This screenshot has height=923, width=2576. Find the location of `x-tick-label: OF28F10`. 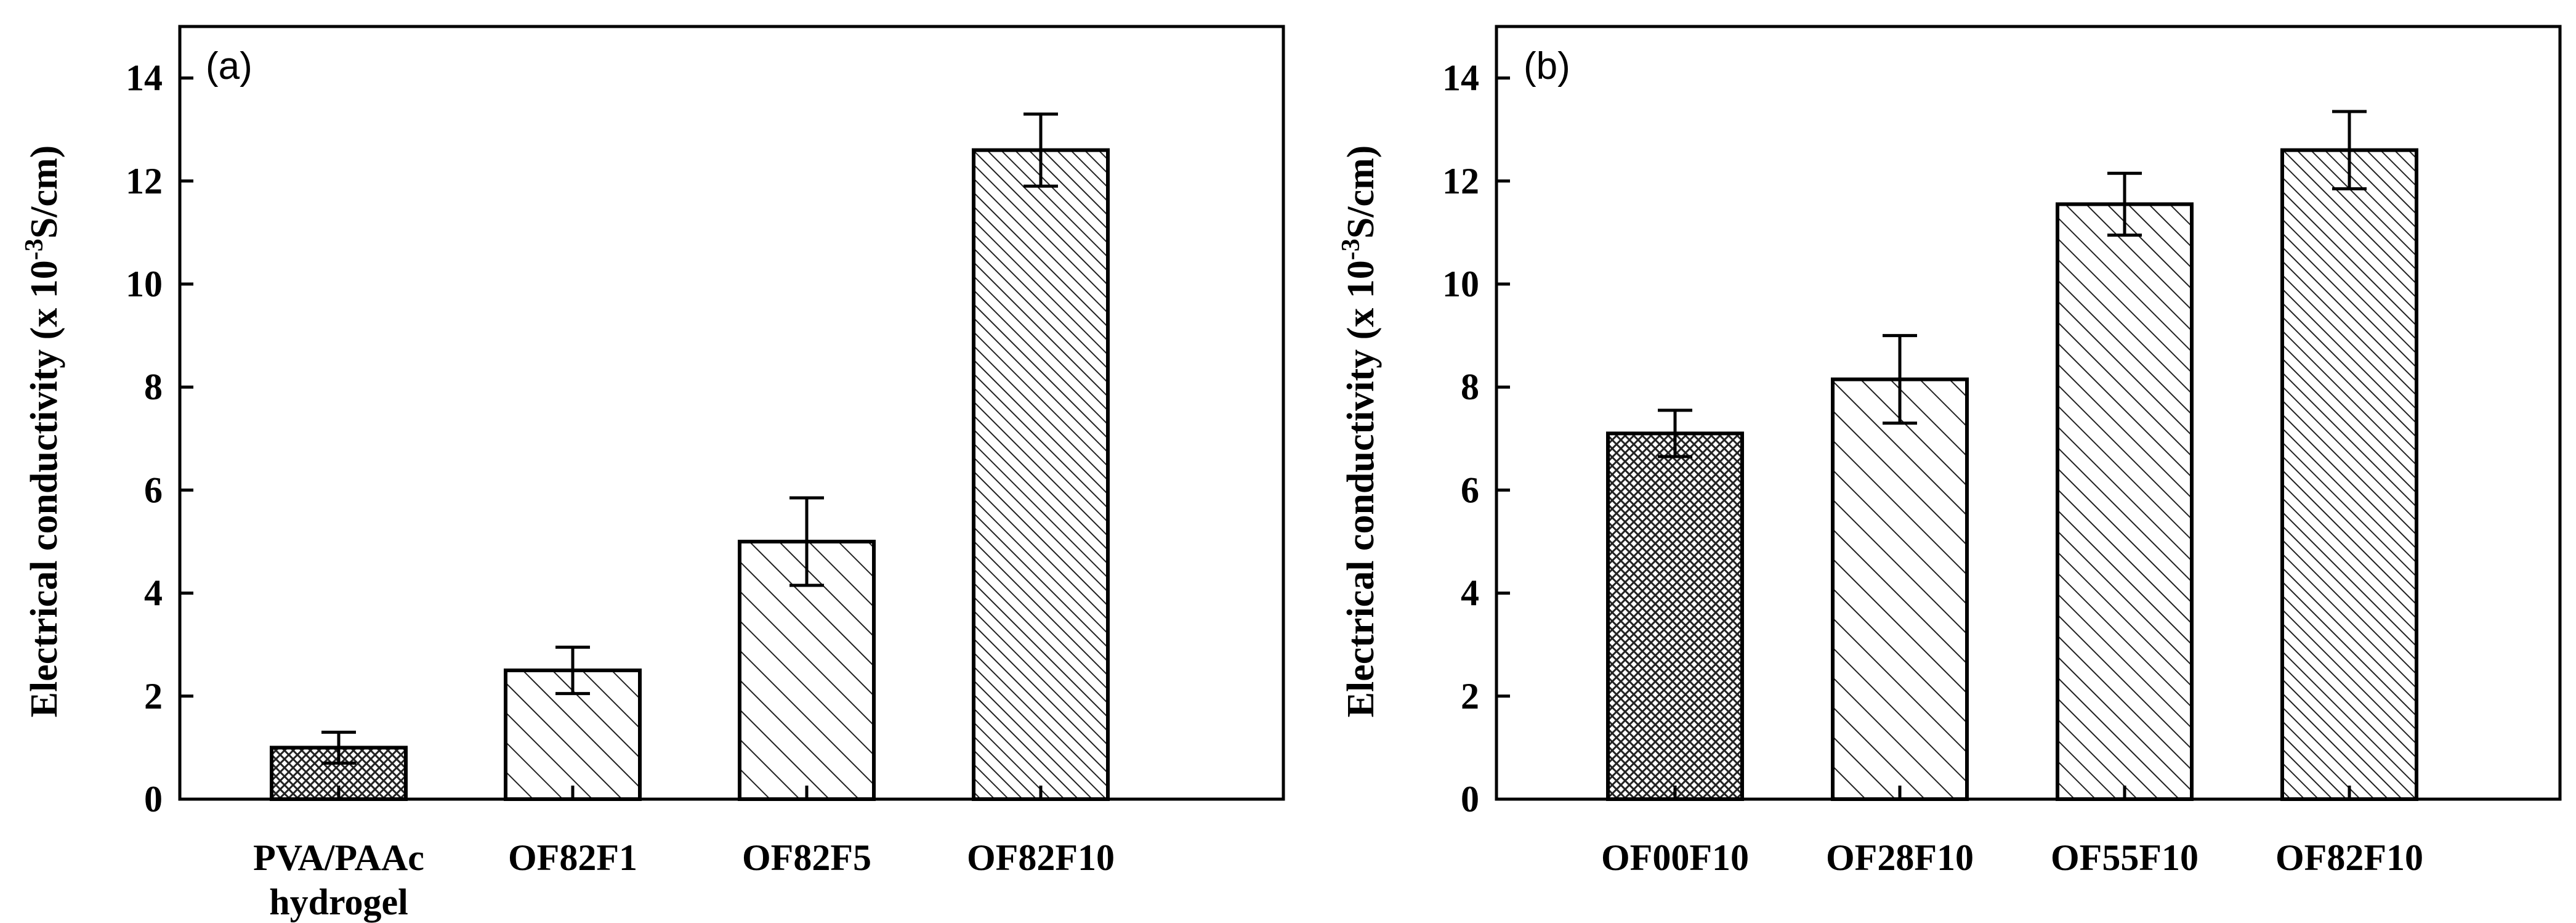

x-tick-label: OF28F10 is located at coordinates (1900, 857).